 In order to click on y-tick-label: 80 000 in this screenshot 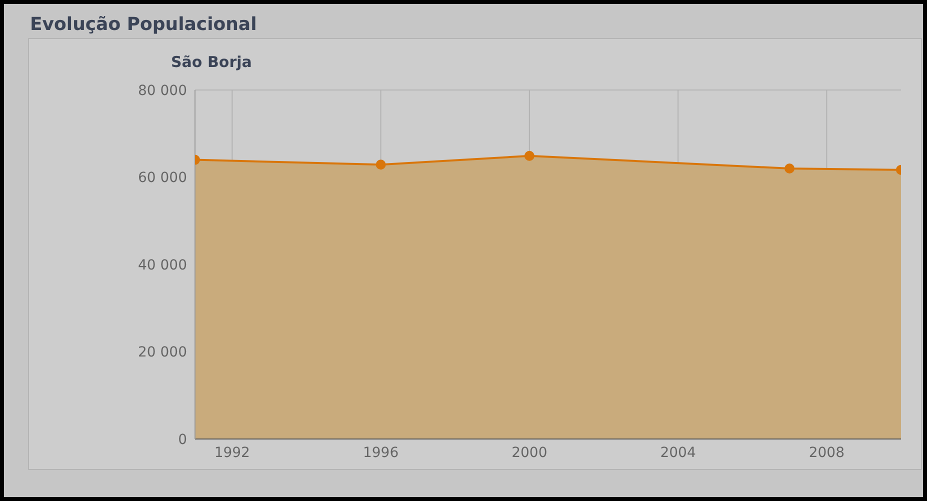, I will do `click(162, 90)`.